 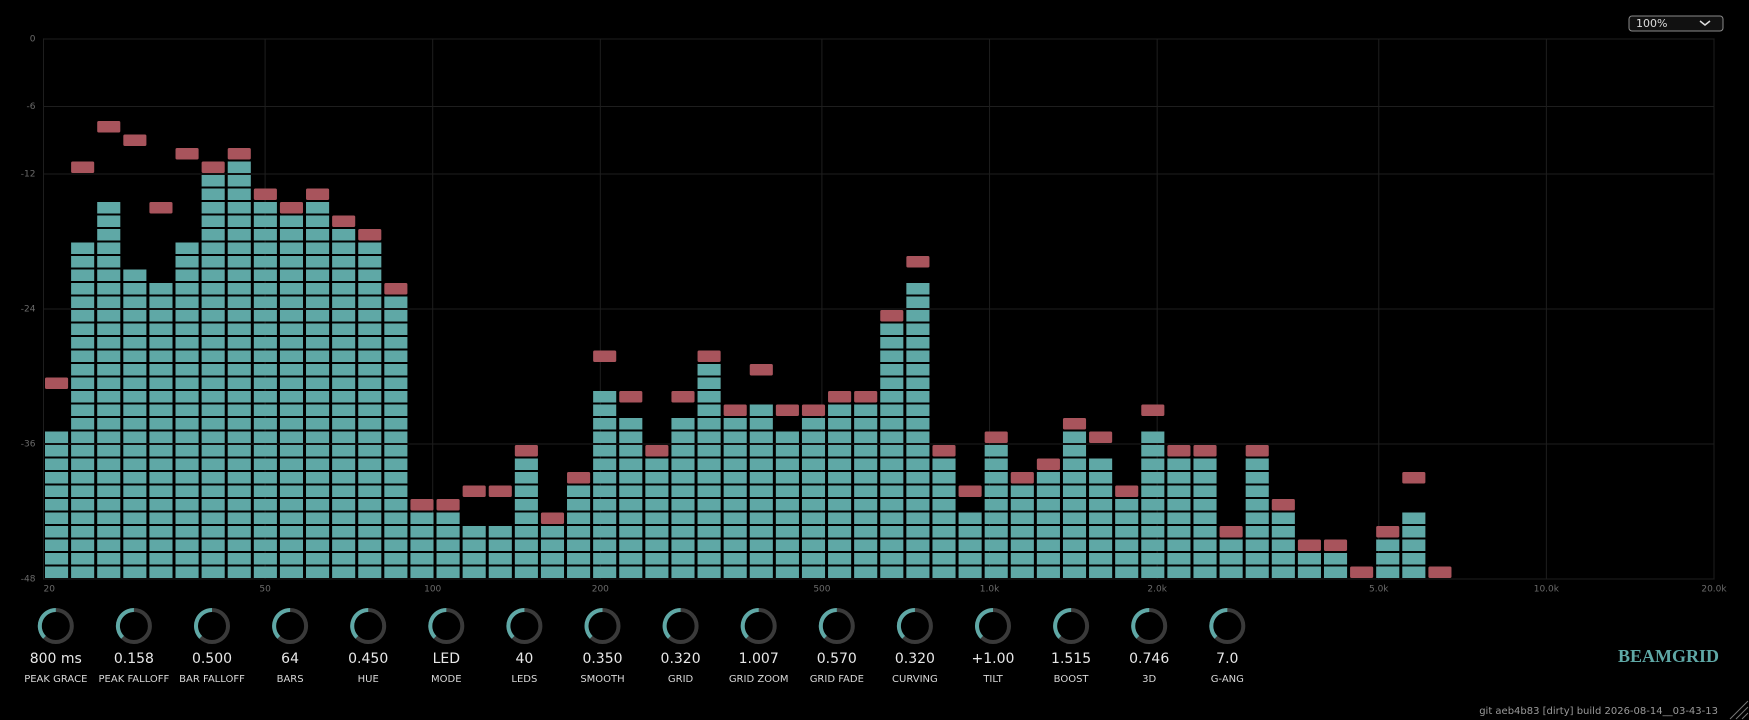 What do you see at coordinates (446, 646) in the screenshot?
I see `knob-control: LED MODE` at bounding box center [446, 646].